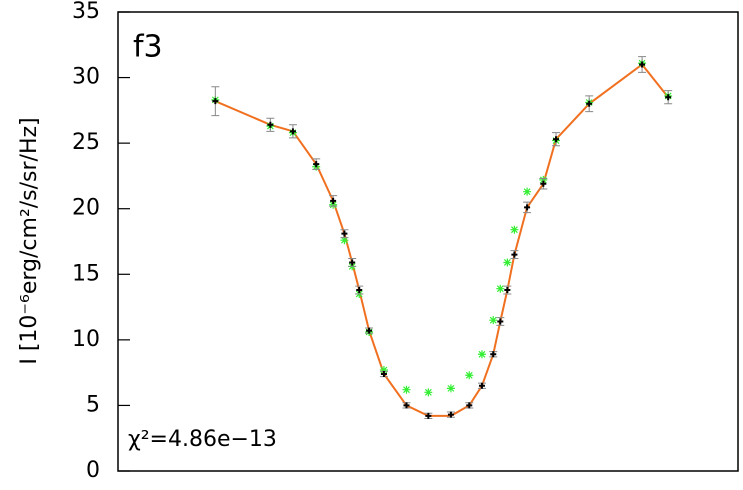 The width and height of the screenshot is (743, 490). What do you see at coordinates (93, 404) in the screenshot?
I see `y-tick-label: 5` at bounding box center [93, 404].